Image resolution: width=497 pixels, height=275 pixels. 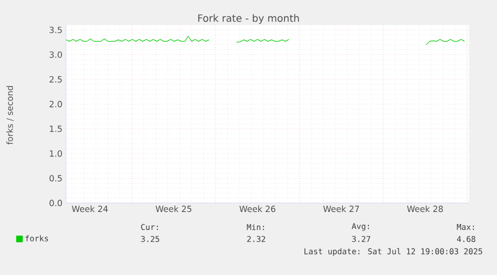 What do you see at coordinates (56, 30) in the screenshot?
I see `y-tick-label: 3.5` at bounding box center [56, 30].